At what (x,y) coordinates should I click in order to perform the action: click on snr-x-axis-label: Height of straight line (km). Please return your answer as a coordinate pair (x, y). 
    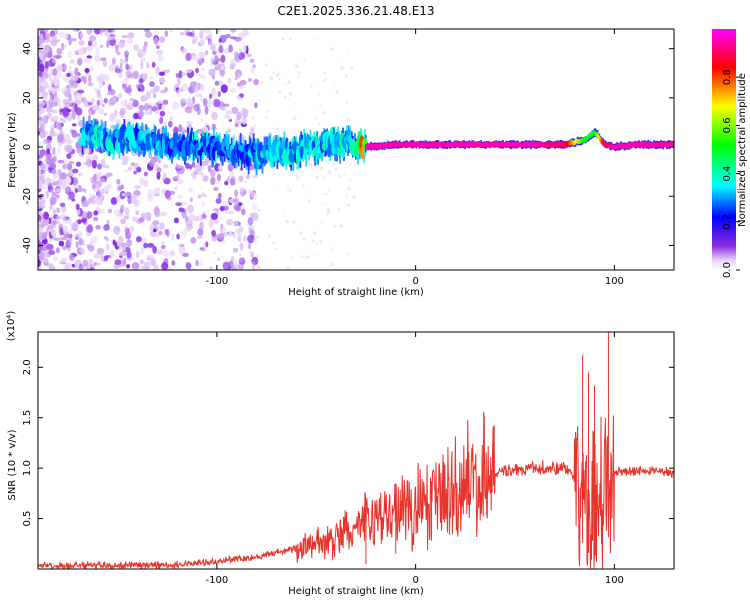
    Looking at the image, I should click on (356, 591).